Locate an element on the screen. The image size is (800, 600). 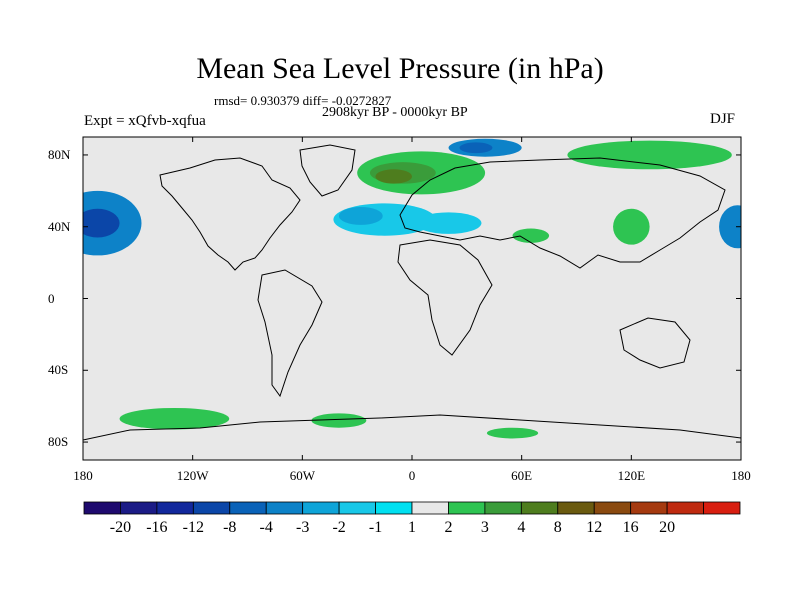
chart-title: Mean Sea Level Pressure (in hPa) is located at coordinates (400, 68).